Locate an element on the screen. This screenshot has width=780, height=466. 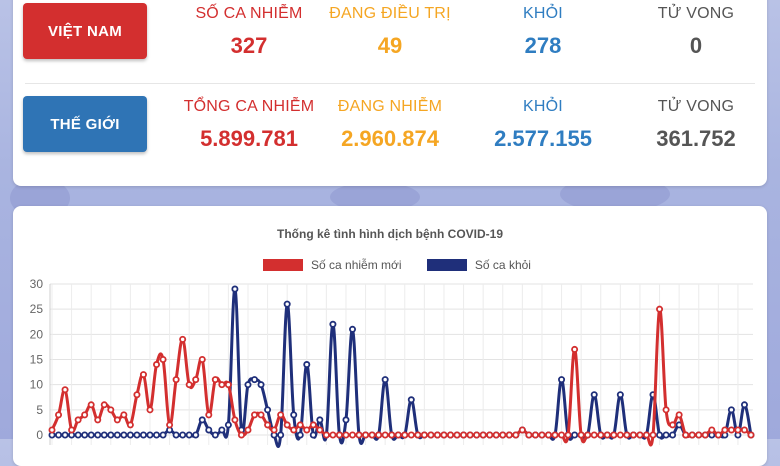
legend-item-recovered: Số ca khỏi is located at coordinates (478, 265).